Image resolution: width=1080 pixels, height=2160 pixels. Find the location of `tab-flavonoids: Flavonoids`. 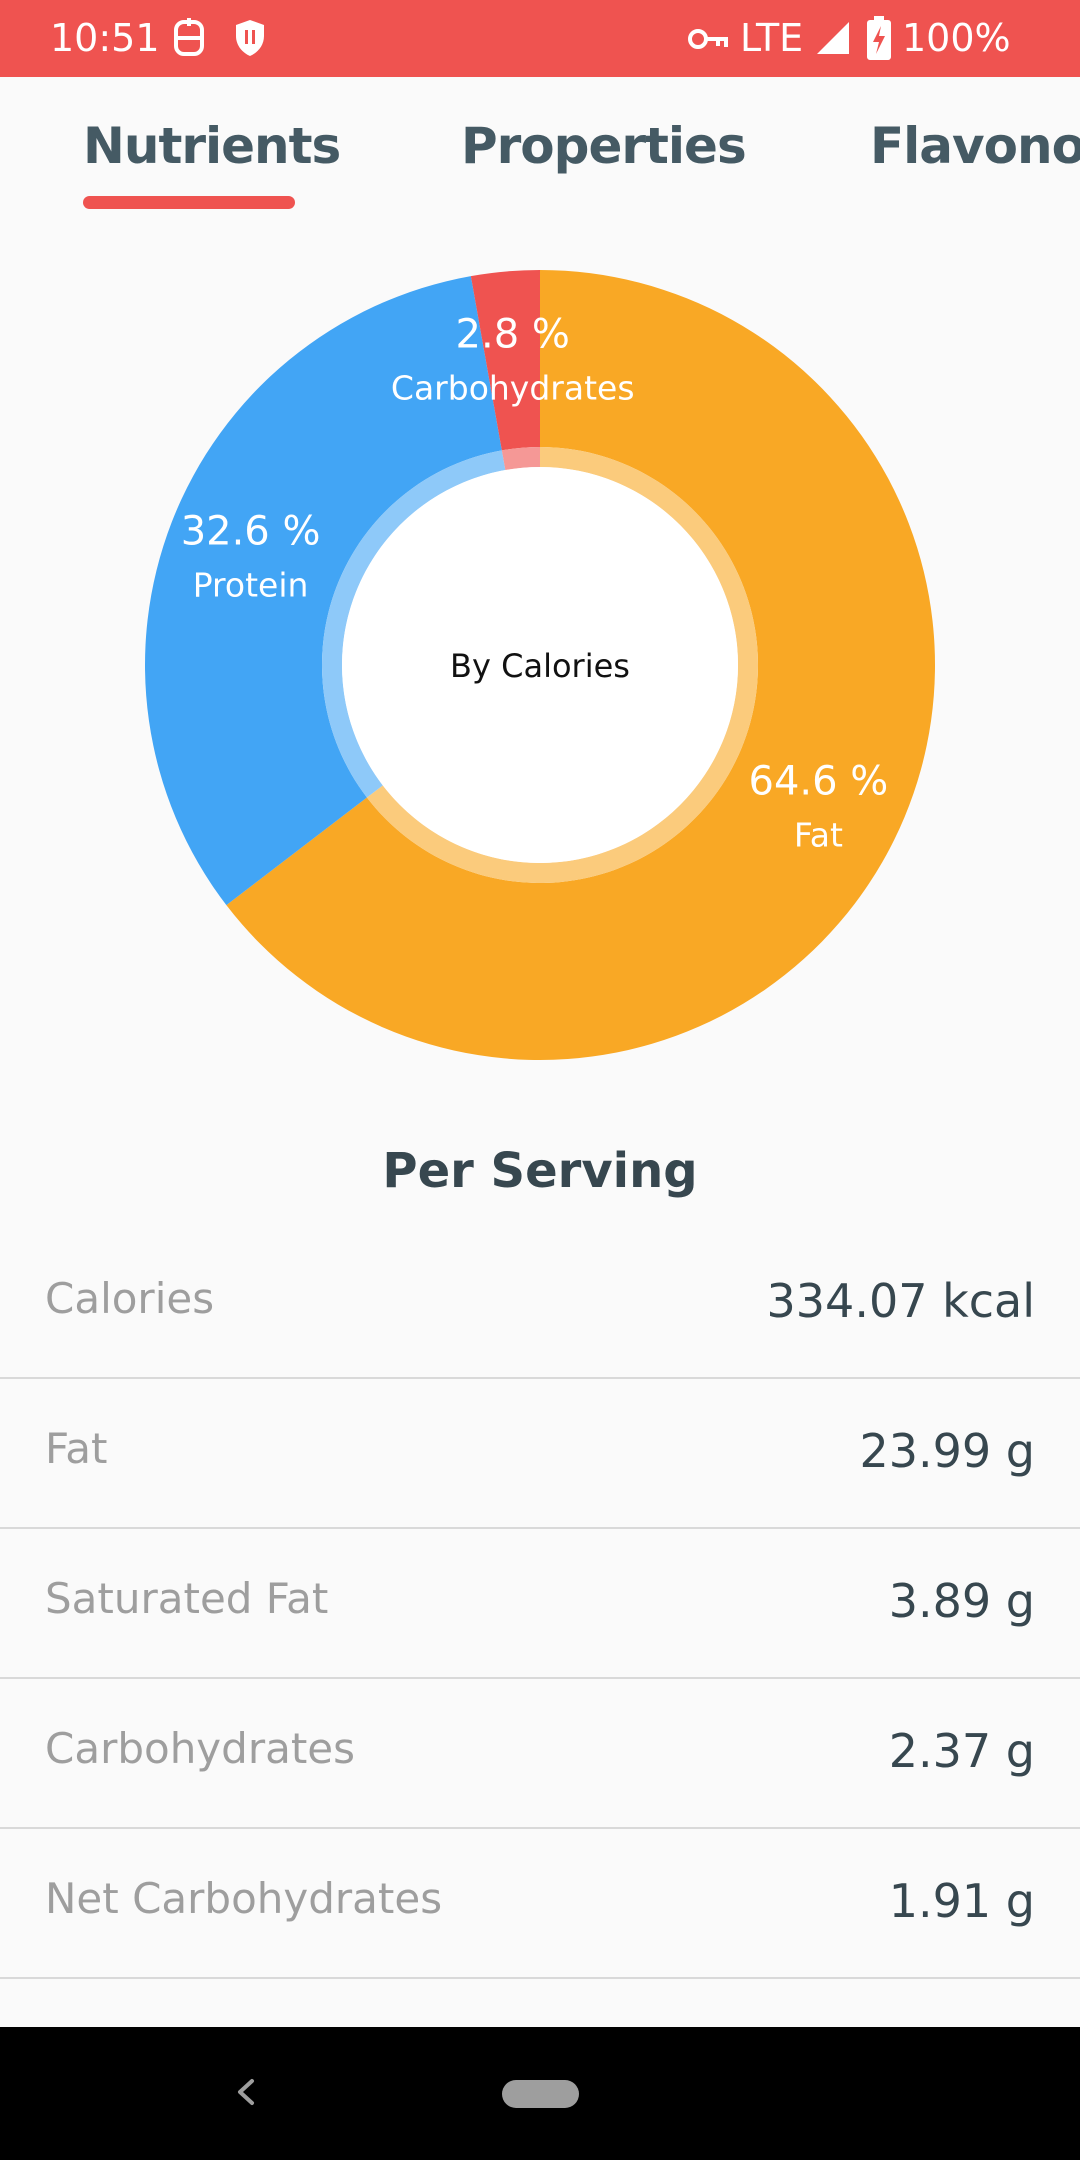

tab-flavonoids: Flavonoids is located at coordinates (975, 146).